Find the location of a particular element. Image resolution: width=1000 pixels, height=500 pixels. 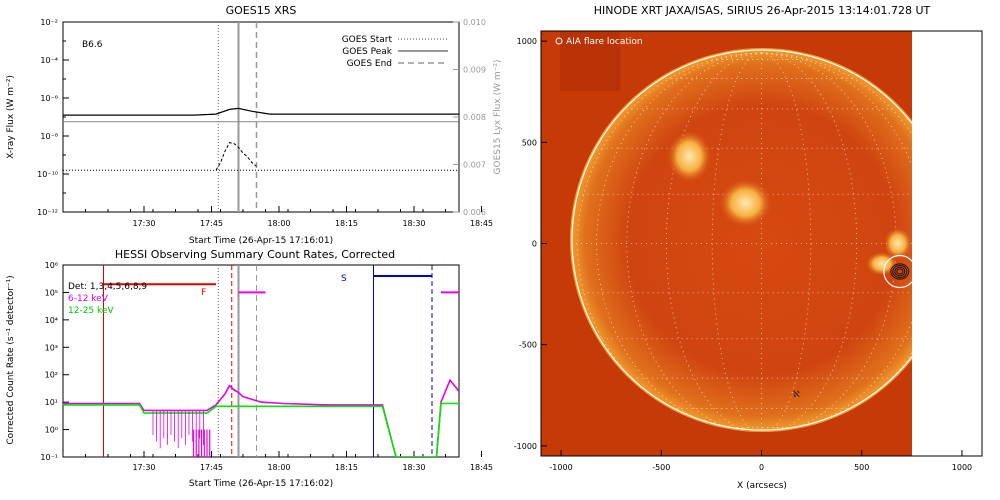

hessi-x-tick-label: 18:00 is located at coordinates (278, 467).